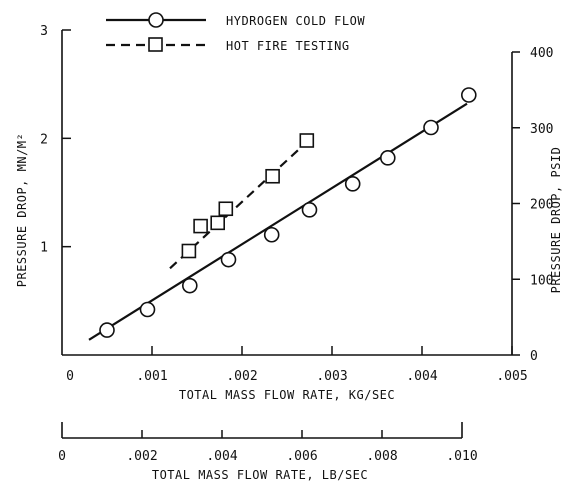  What do you see at coordinates (288, 46) in the screenshot?
I see `legend-label-hot-fire-testing: HOT FIRE TESTING` at bounding box center [288, 46].